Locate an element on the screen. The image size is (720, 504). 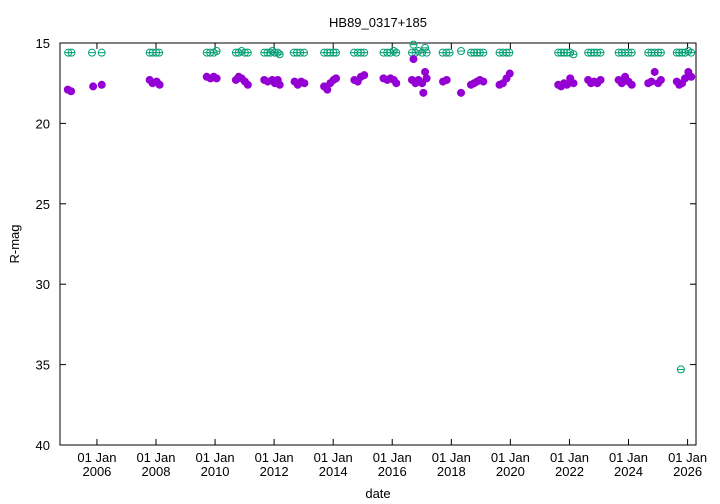
x-tick-year: 2026 is located at coordinates (687, 471).